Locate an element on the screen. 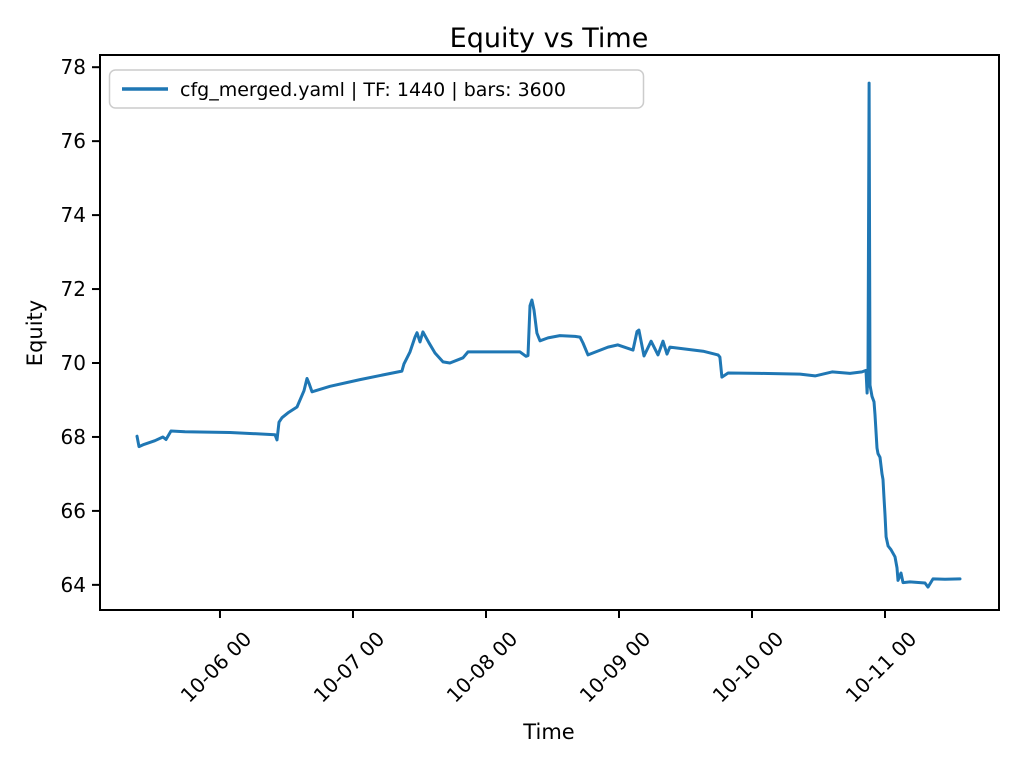  y-tick-label: 70 is located at coordinates (73, 363).